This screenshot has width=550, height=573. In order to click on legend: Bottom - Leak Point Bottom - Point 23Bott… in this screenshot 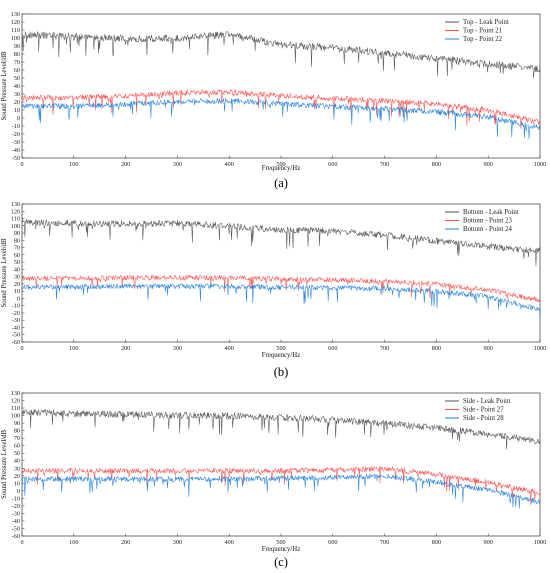, I will do `click(482, 221)`.